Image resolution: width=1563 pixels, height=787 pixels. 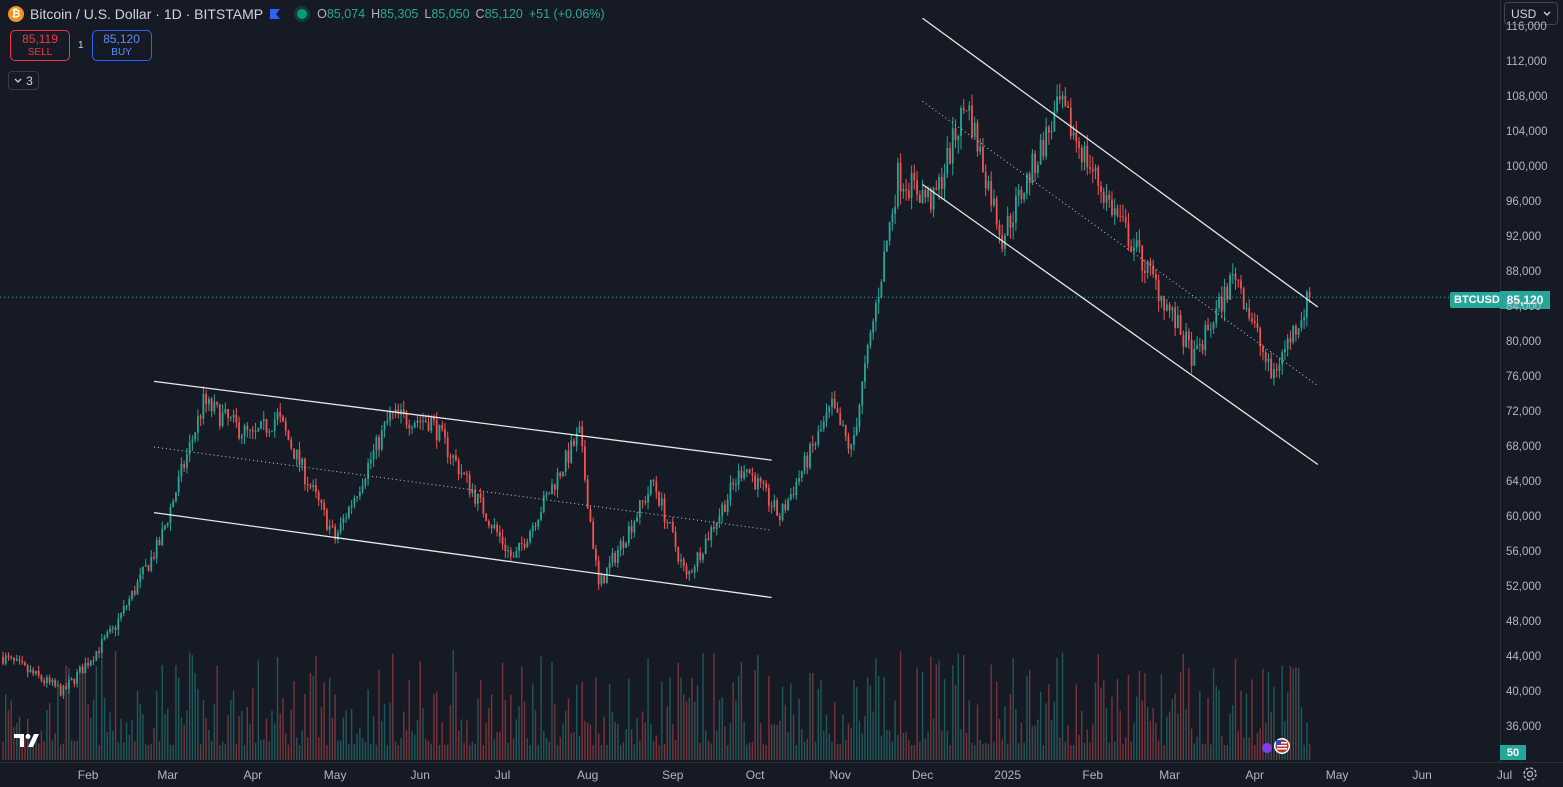 I want to click on buy-button: 85,120 BUY, so click(x=121, y=45).